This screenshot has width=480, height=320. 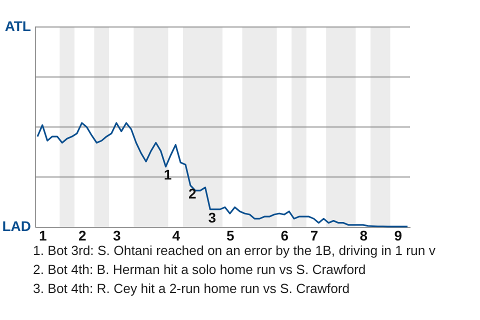 I want to click on x-tick-label: 2, so click(x=82, y=236).